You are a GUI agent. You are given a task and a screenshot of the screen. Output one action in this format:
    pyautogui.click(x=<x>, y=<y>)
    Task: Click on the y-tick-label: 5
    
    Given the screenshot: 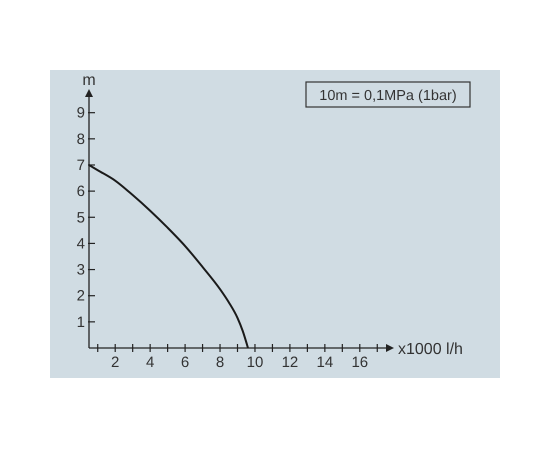 What is the action you would take?
    pyautogui.click(x=80, y=217)
    